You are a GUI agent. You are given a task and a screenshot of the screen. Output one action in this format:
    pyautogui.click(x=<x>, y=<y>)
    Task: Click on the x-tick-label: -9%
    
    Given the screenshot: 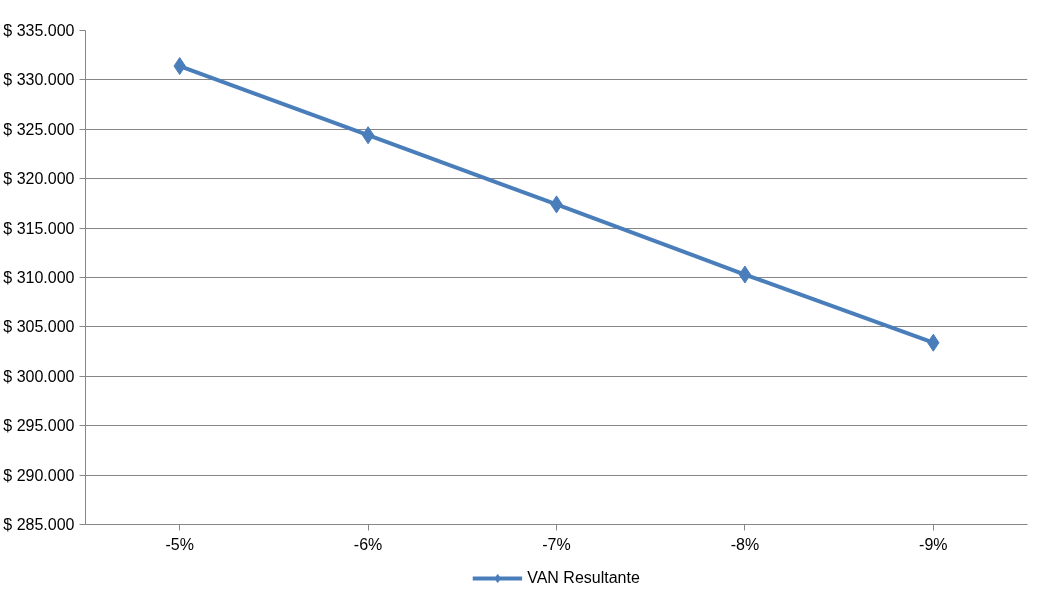 What is the action you would take?
    pyautogui.click(x=933, y=544)
    